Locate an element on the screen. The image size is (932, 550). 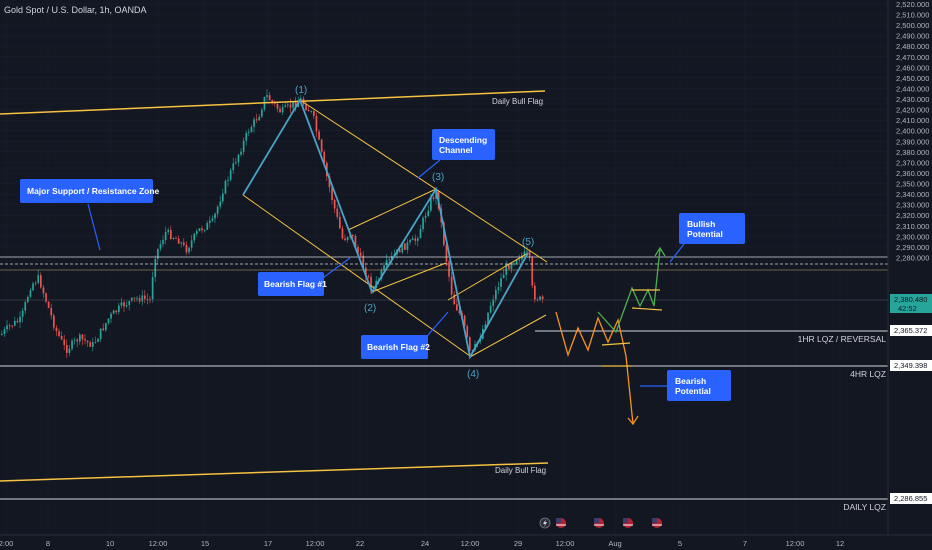
flag1-upper-line is located at coordinates (392, 209).